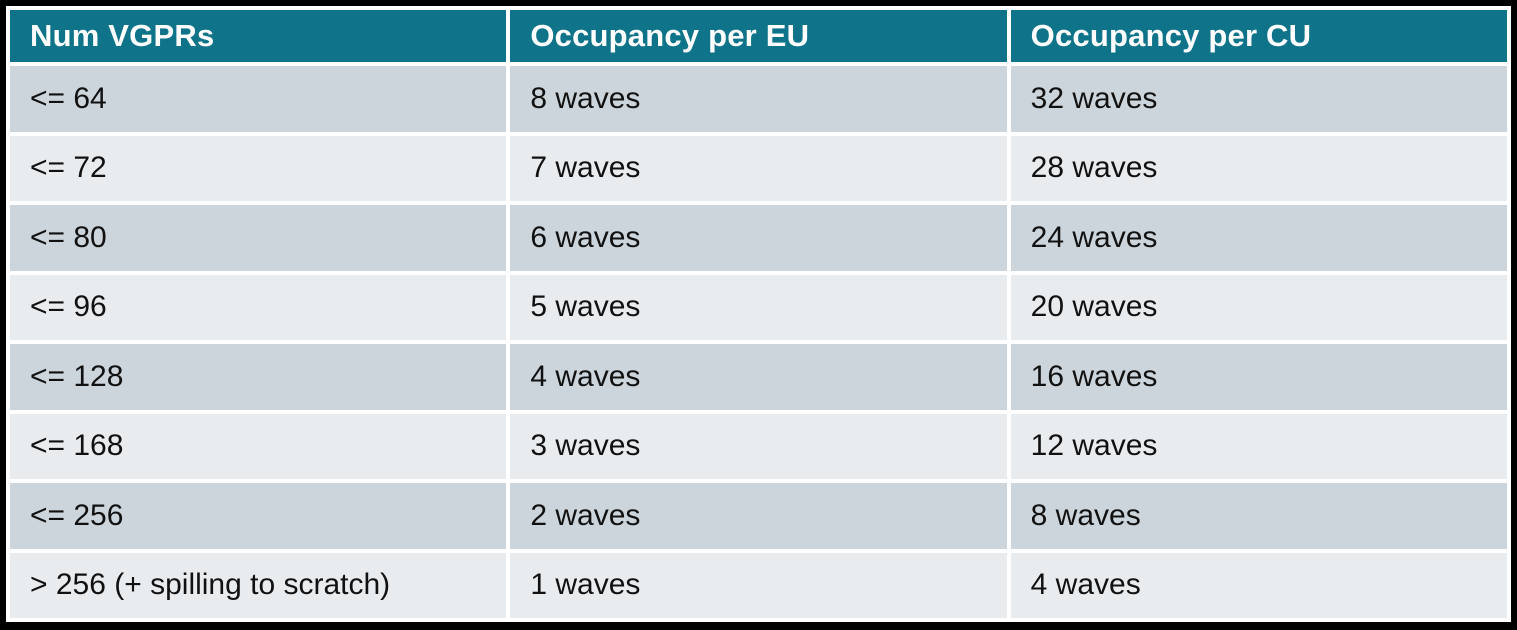 The image size is (1517, 630). I want to click on table-cell: 7 waves, so click(758, 168).